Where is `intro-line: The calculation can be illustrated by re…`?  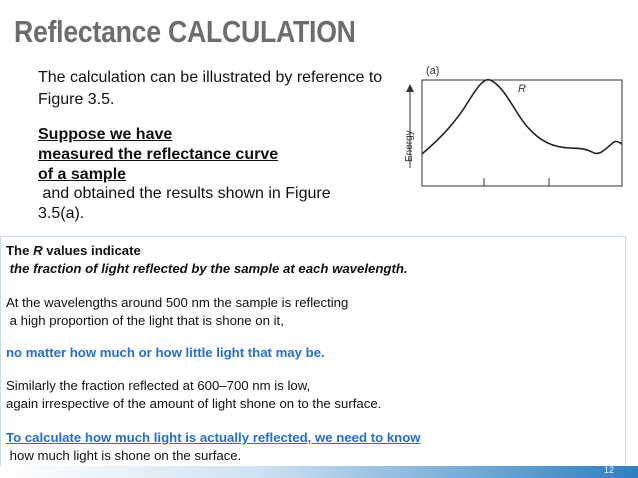
intro-line: The calculation can be illustrated by re… is located at coordinates (210, 77).